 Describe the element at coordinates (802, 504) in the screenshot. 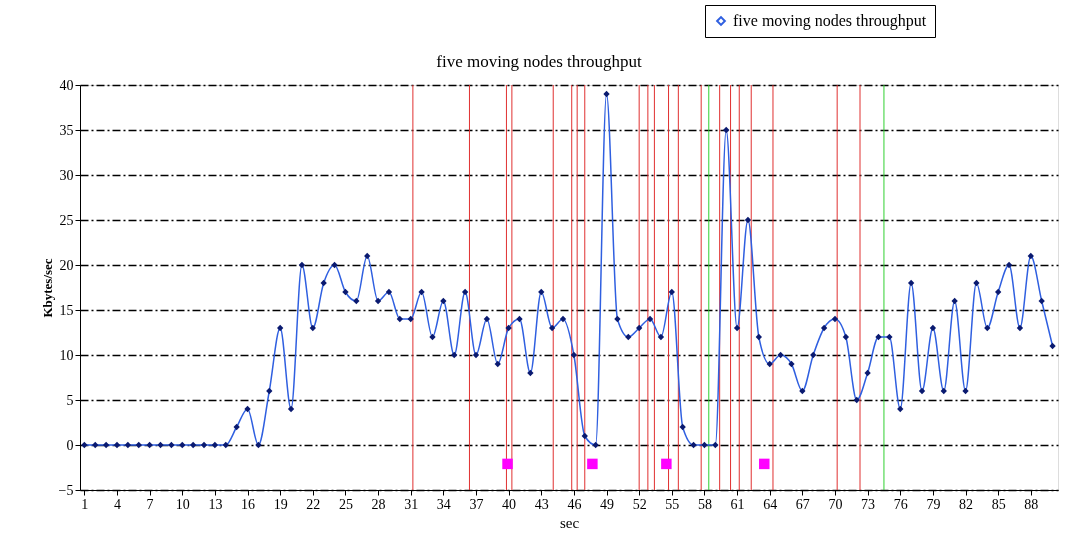

I see `x-tick-label: 67` at that location.